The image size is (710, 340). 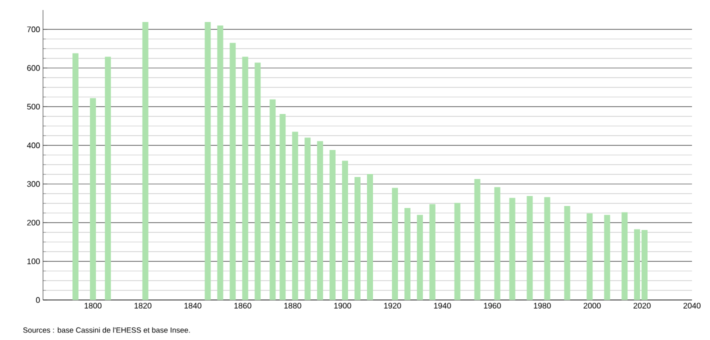 I want to click on x-tick-label: 1980, so click(x=542, y=305).